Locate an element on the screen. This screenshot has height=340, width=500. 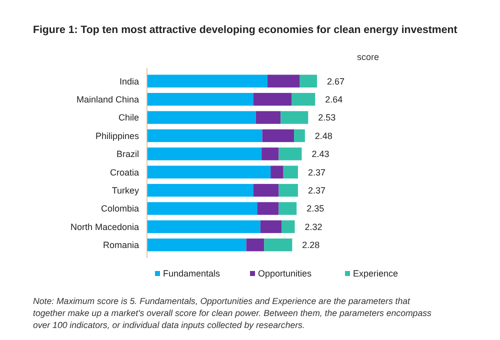
y-tick-label: Mainland China is located at coordinates (107, 99).